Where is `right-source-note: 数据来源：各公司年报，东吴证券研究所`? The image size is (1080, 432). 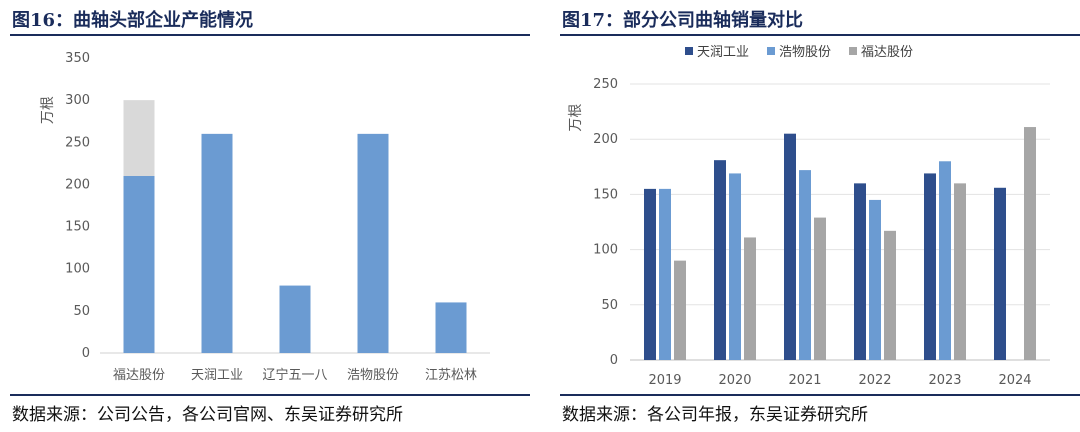 right-source-note: 数据来源：各公司年报，东吴证券研究所 is located at coordinates (715, 415).